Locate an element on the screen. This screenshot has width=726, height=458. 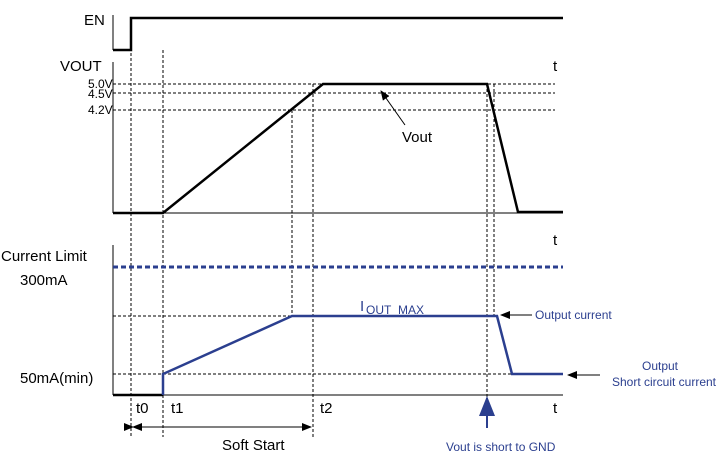
soft-start-label: Soft Start is located at coordinates (253, 445).